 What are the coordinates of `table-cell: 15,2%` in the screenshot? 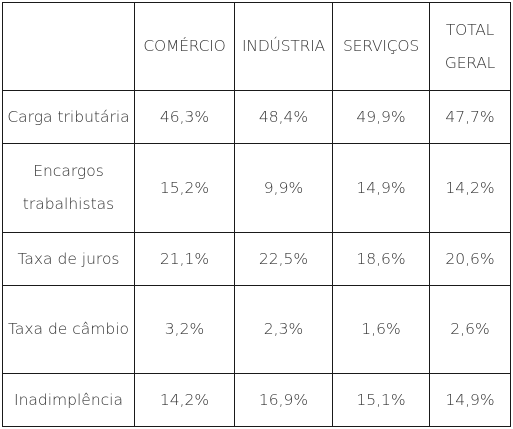 It's located at (184, 188).